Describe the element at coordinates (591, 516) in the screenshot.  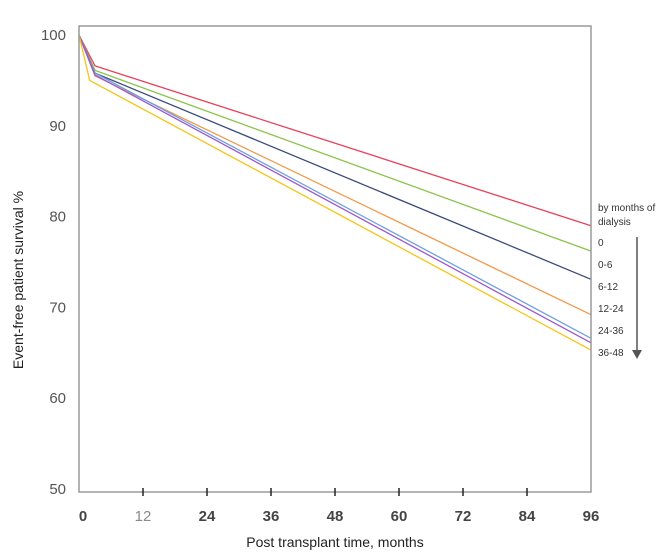
I see `x-tick-label: 96` at that location.